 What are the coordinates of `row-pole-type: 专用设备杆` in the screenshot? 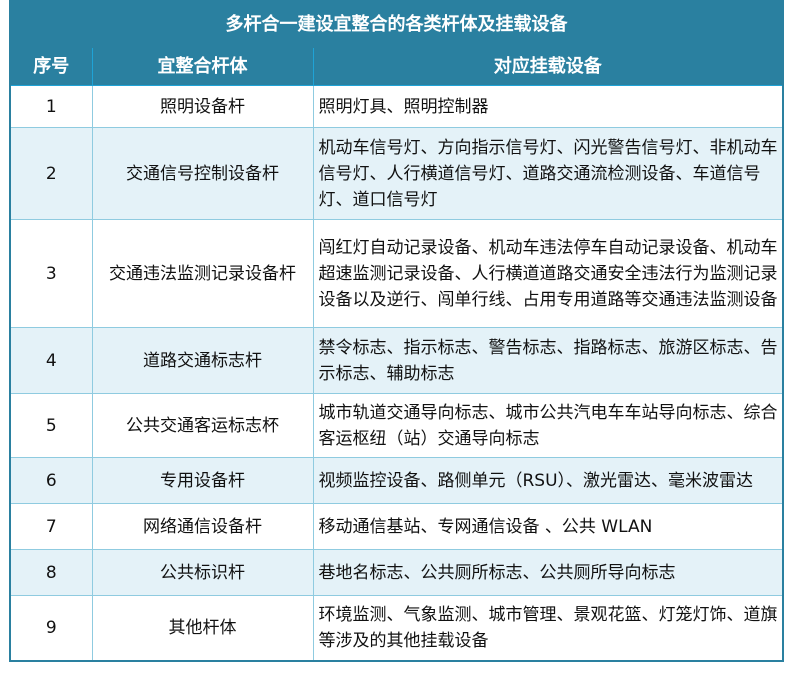 It's located at (202, 480).